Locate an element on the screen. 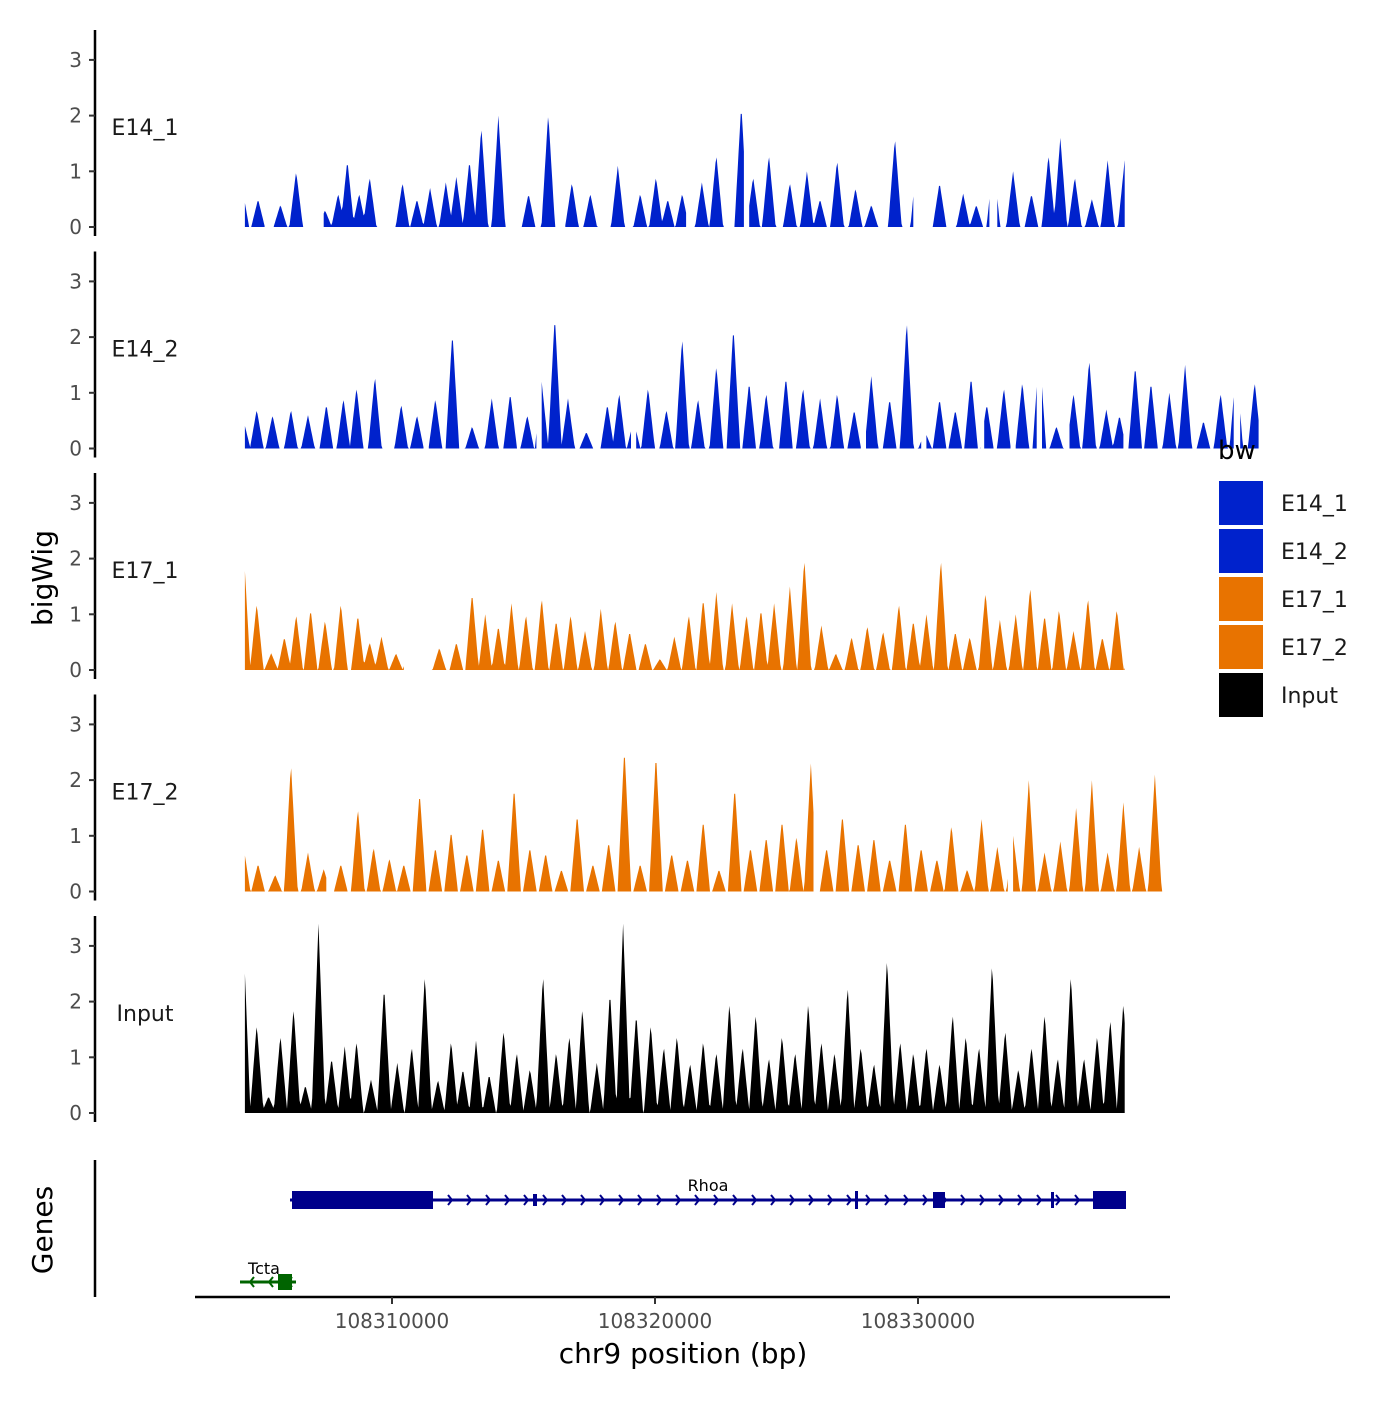 The height and width of the screenshot is (1404, 1400). legend-label-E17_2: E17_2 is located at coordinates (1314, 648).